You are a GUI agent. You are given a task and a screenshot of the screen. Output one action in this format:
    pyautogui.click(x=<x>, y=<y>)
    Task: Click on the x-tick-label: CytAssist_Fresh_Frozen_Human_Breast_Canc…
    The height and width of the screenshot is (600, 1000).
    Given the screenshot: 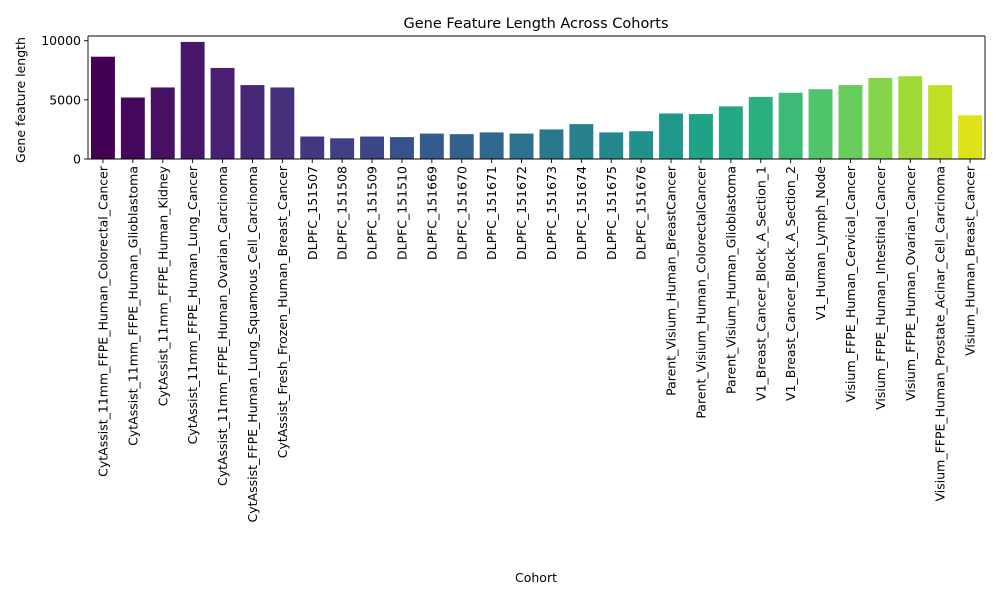 What is the action you would take?
    pyautogui.click(x=282, y=311)
    